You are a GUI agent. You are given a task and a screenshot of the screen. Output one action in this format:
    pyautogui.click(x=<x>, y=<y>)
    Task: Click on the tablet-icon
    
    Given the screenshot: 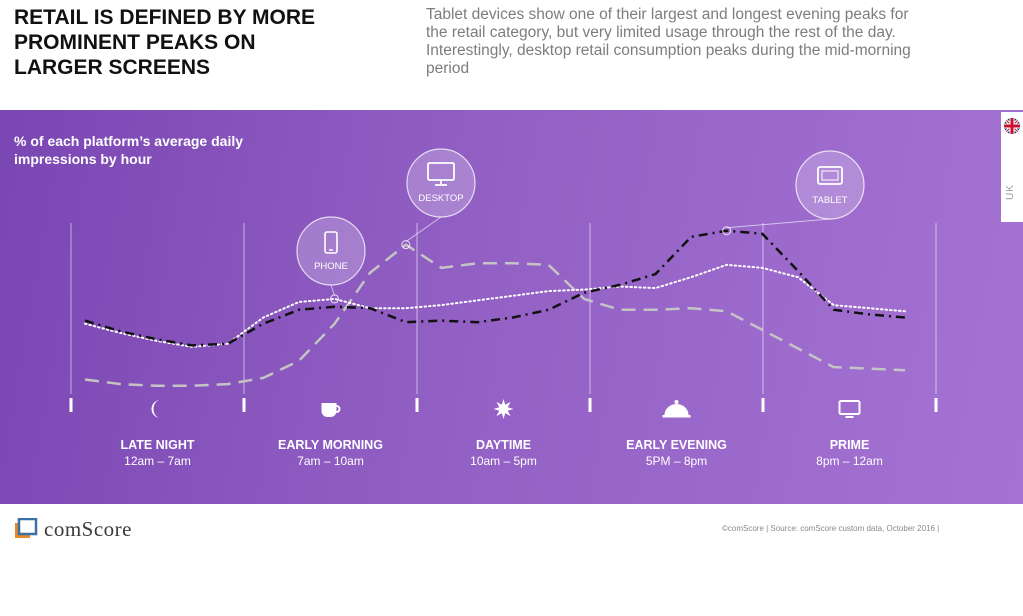 What is the action you would take?
    pyautogui.click(x=830, y=175)
    